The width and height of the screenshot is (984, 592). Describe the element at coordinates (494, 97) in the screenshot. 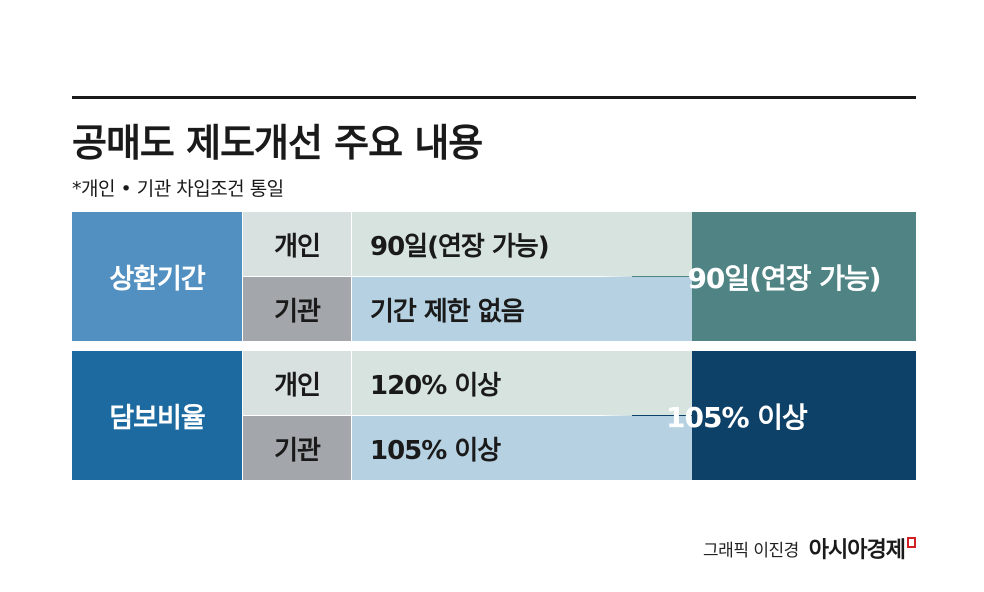

I see `top-rule` at that location.